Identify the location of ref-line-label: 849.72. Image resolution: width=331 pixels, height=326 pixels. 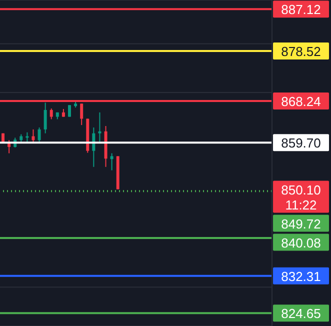
(301, 224).